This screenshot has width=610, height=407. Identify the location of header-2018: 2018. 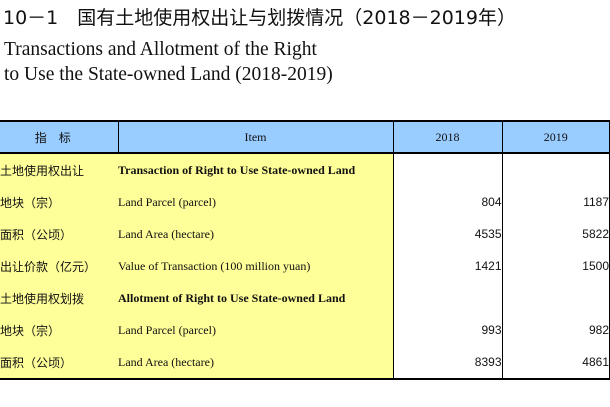
(448, 137).